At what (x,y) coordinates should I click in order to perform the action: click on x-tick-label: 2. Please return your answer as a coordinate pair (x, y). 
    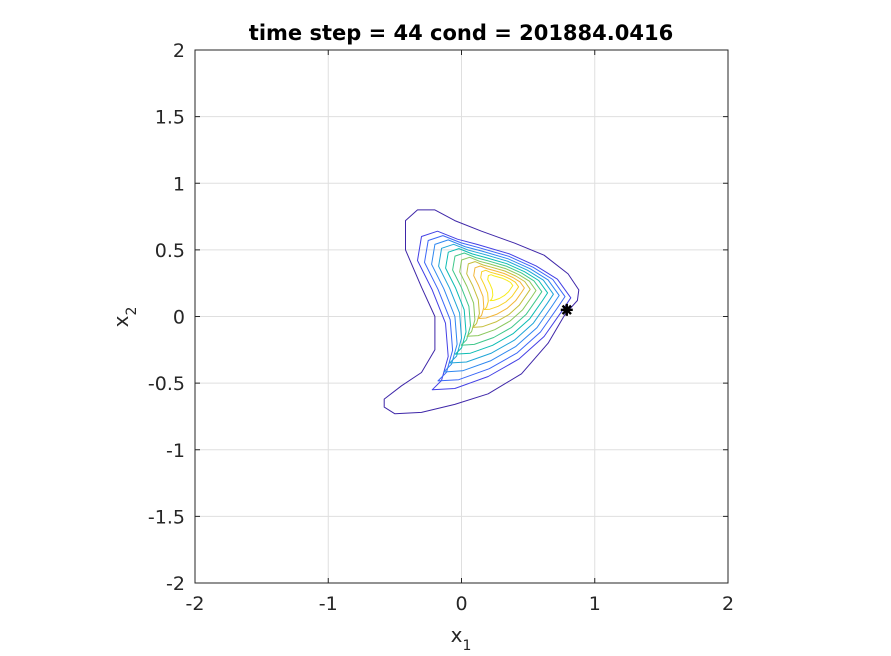
    Looking at the image, I should click on (728, 604).